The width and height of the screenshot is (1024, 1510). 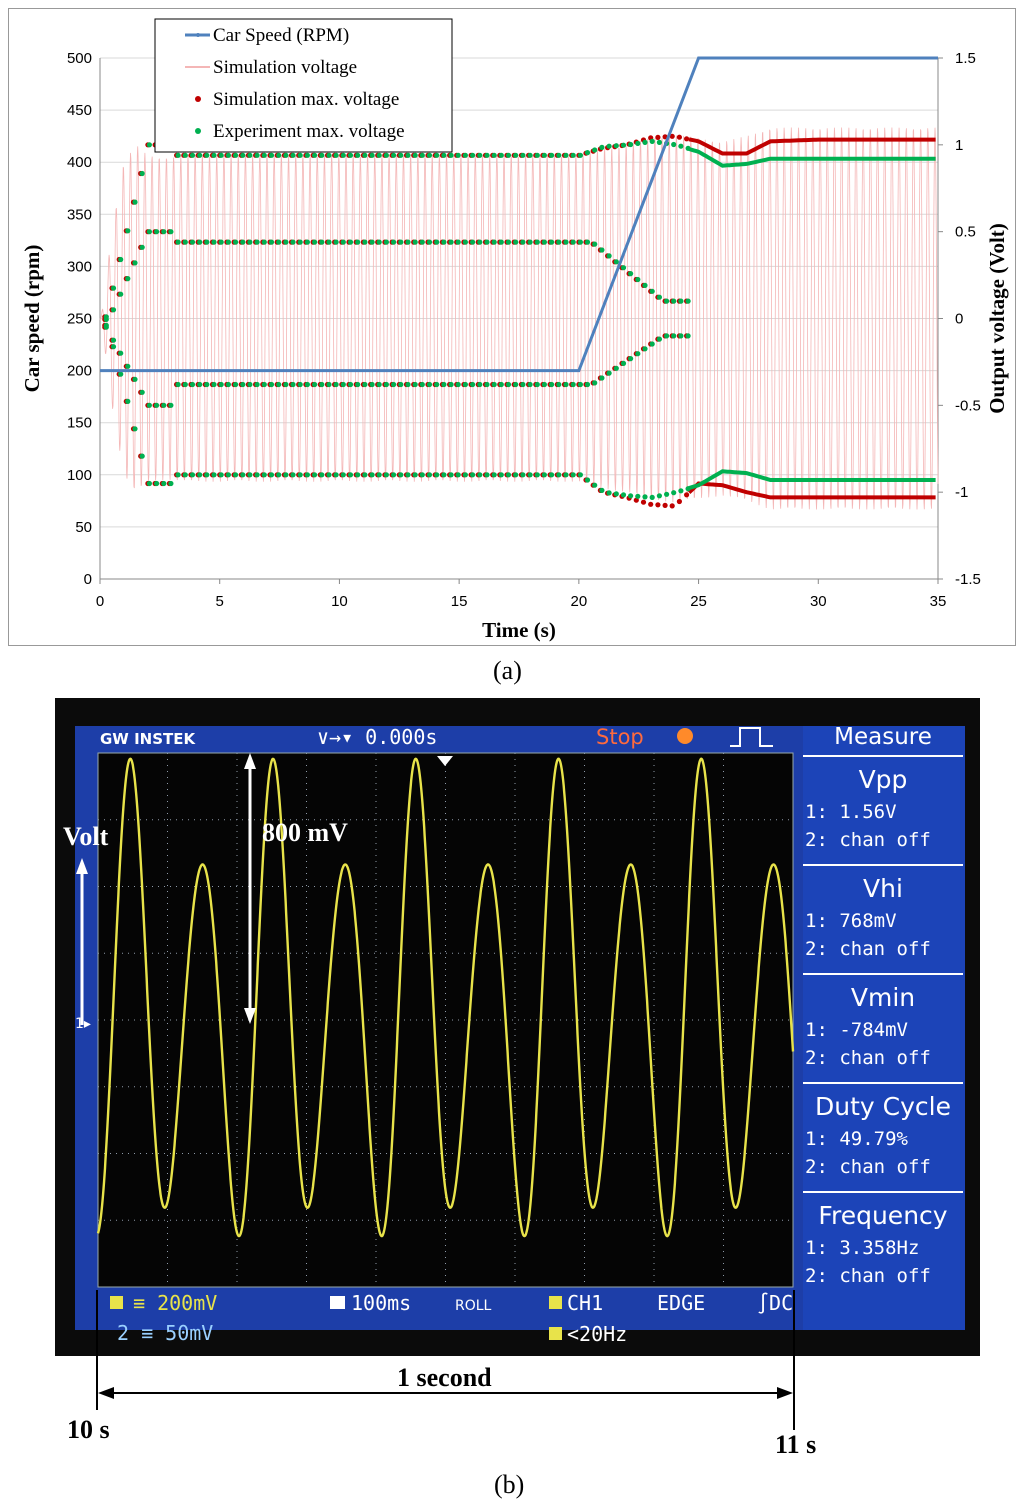 I want to click on y-tick-label-left: 350, so click(x=79, y=214).